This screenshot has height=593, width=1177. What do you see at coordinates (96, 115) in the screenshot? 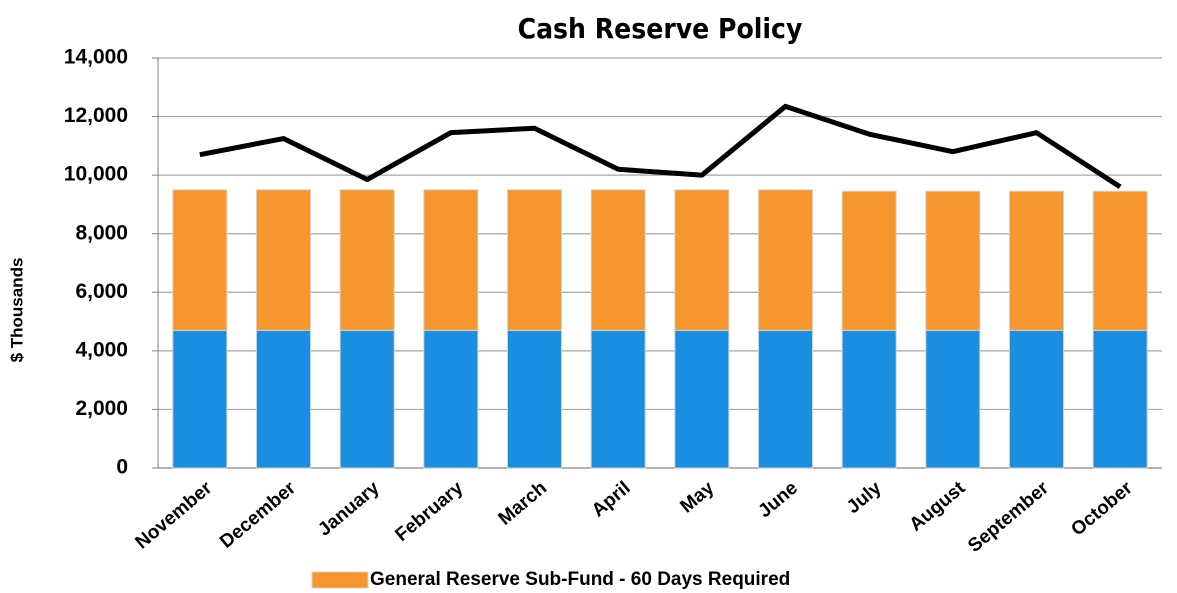
I see `y-tick-label: 12,000` at bounding box center [96, 115].